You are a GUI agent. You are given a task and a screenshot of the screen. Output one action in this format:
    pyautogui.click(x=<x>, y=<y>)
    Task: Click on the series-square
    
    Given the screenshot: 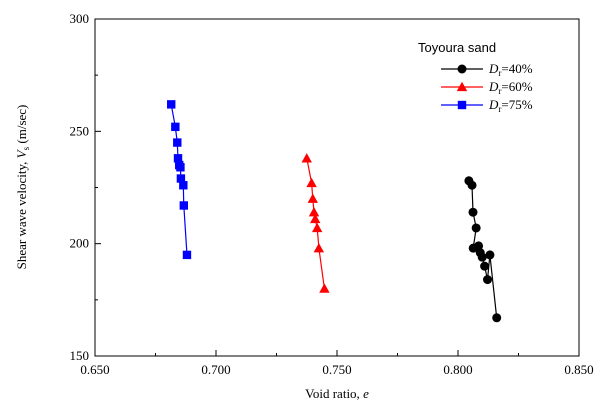 What is the action you would take?
    pyautogui.click(x=179, y=180)
    